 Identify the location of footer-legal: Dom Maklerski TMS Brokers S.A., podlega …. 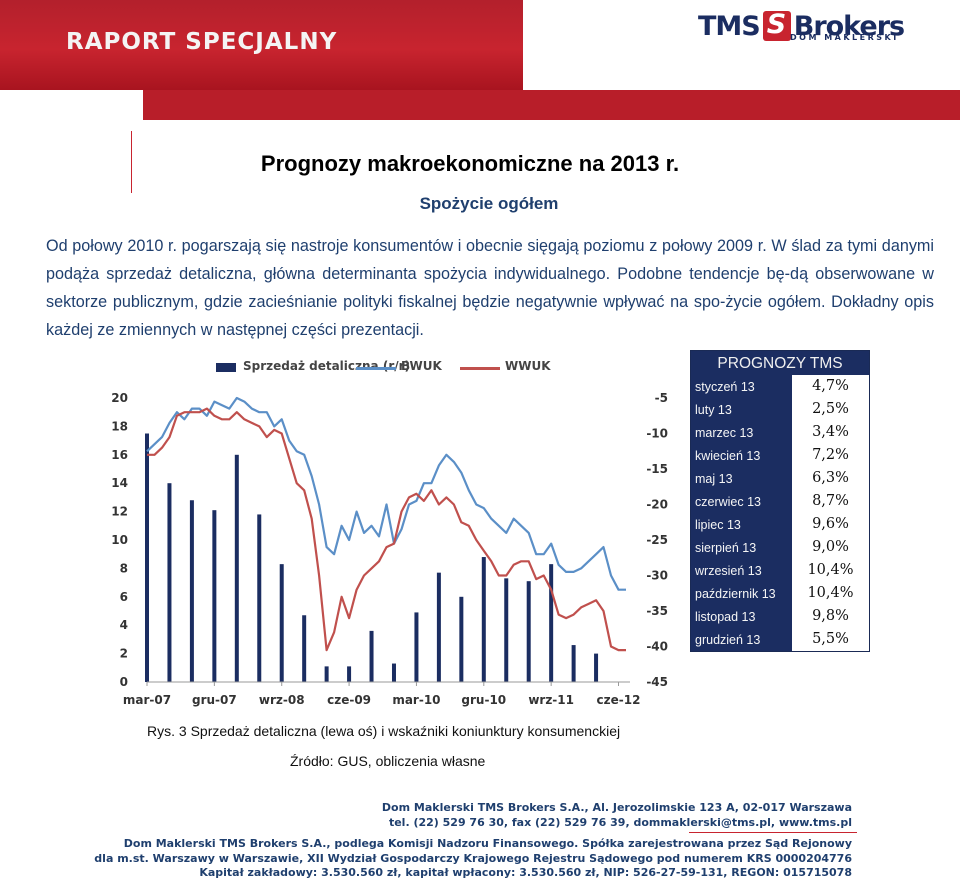
(426, 859).